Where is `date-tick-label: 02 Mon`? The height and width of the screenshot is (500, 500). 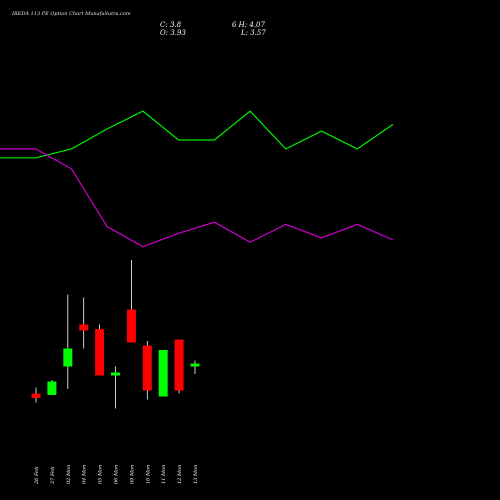
date-tick-label: 02 Mon is located at coordinates (69, 474).